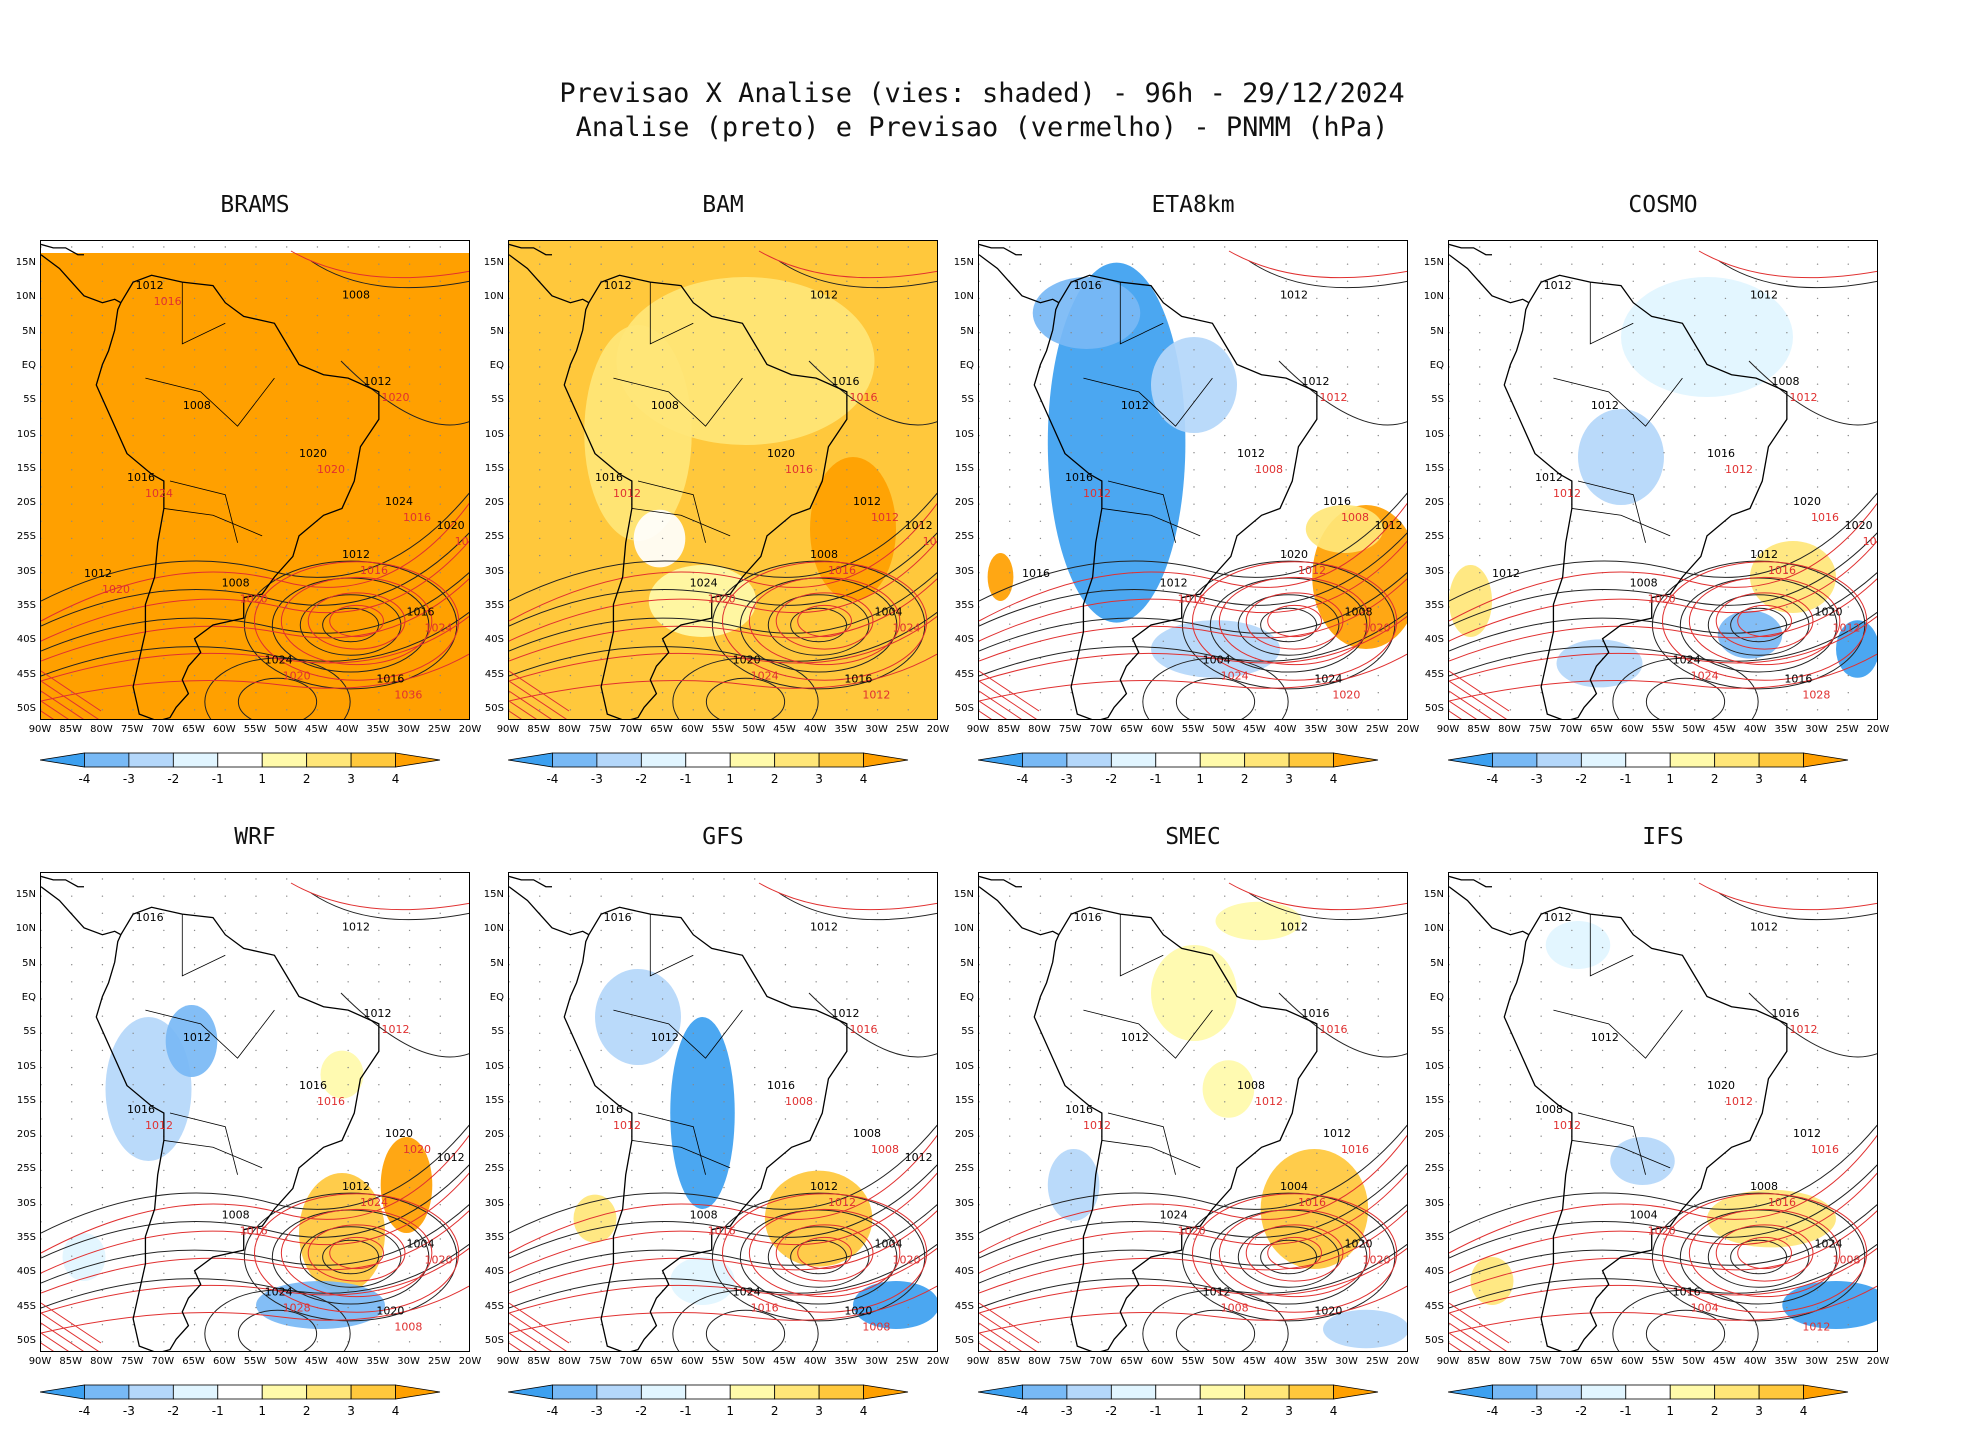 This screenshot has width=1964, height=1436. What do you see at coordinates (351, 779) in the screenshot?
I see `colorbar-label: 3` at bounding box center [351, 779].